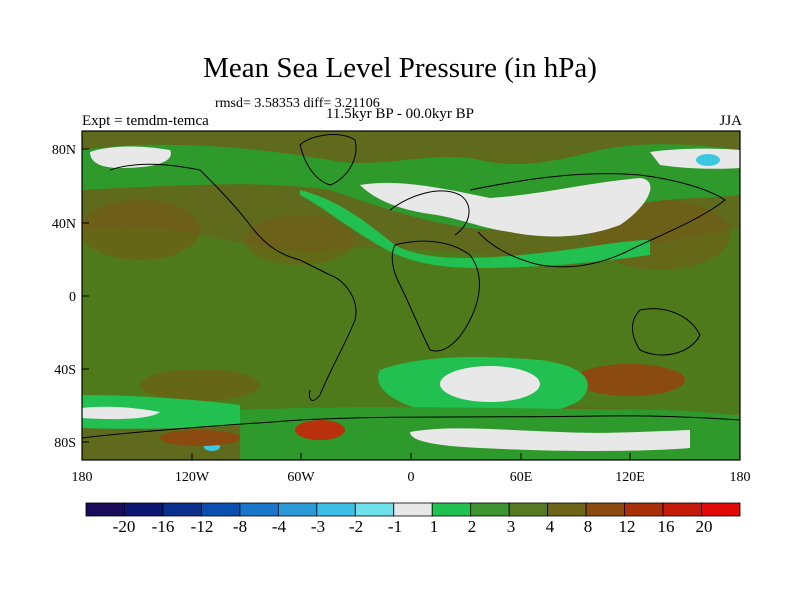 Image resolution: width=800 pixels, height=600 pixels. What do you see at coordinates (434, 526) in the screenshot?
I see `colorbar-label: 1` at bounding box center [434, 526].